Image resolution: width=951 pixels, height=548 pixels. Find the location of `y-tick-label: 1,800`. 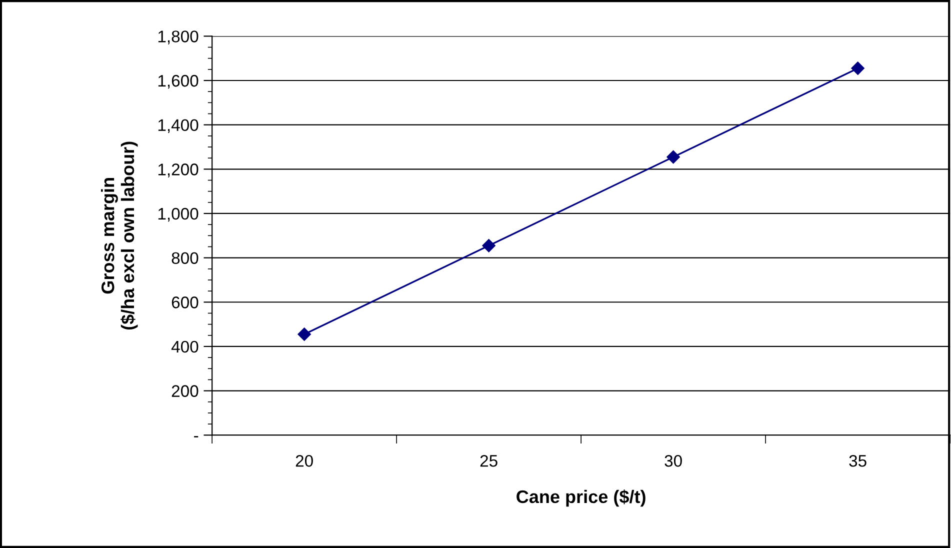

y-tick-label: 1,800 is located at coordinates (178, 37).